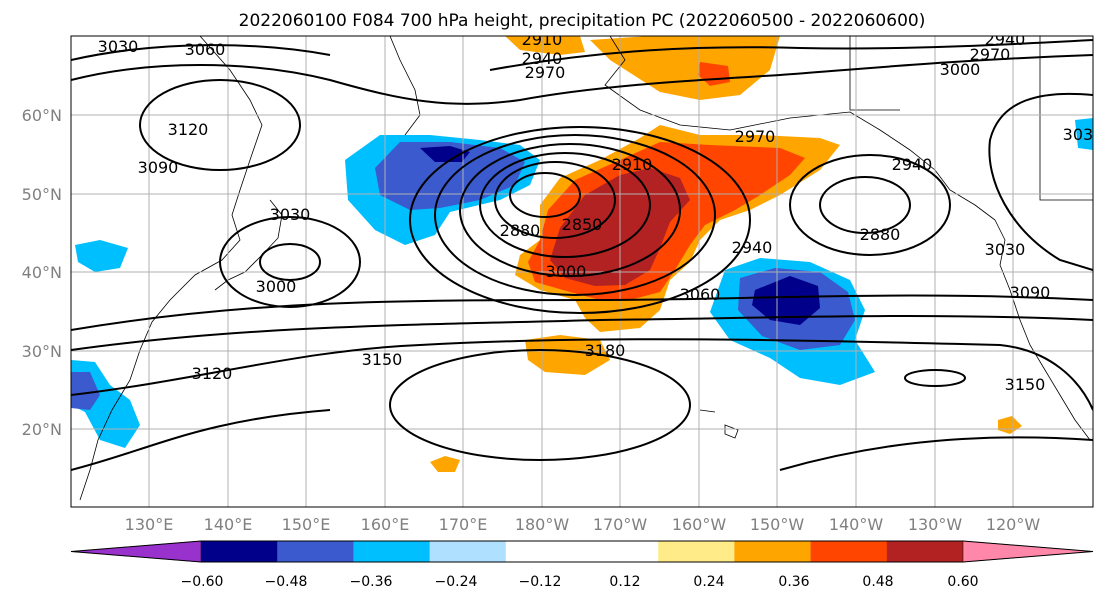 The image size is (1105, 601). Describe the element at coordinates (42, 115) in the screenshot. I see `latitude-label: 60°N` at that location.